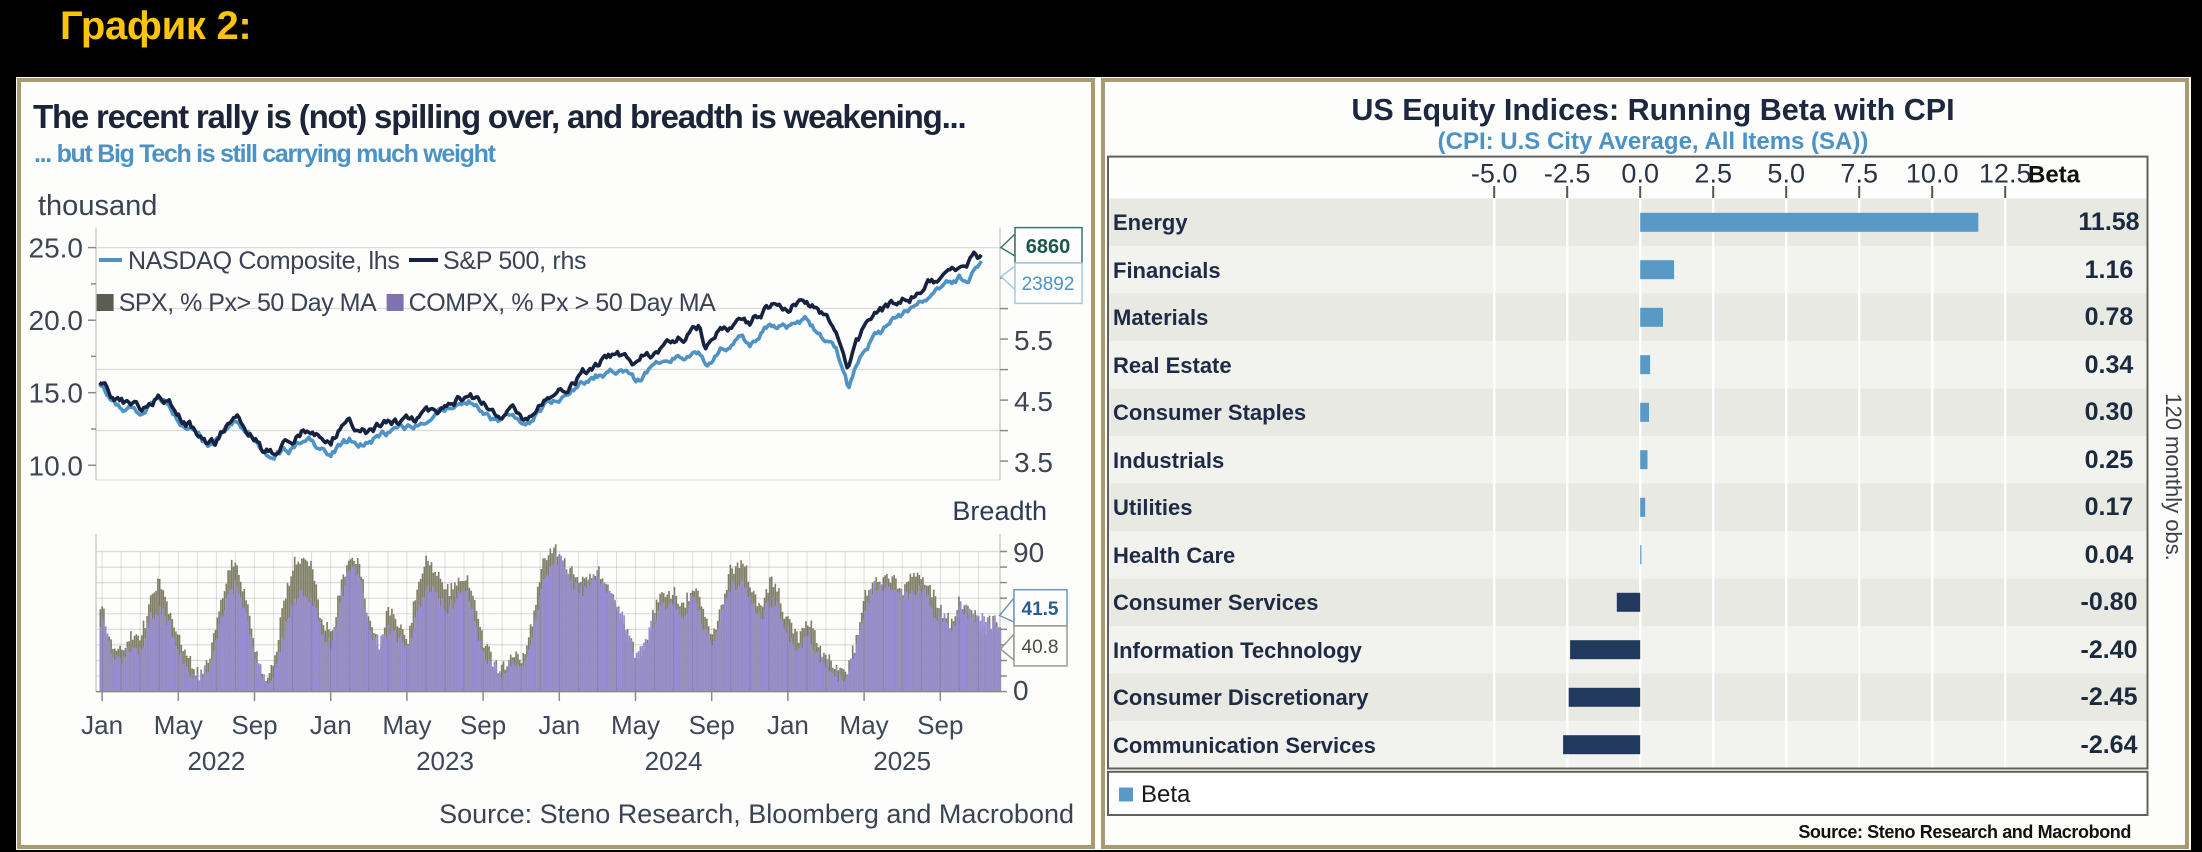 The width and height of the screenshot is (2202, 852). I want to click on svg-text: Consumer Services, so click(1215, 602).